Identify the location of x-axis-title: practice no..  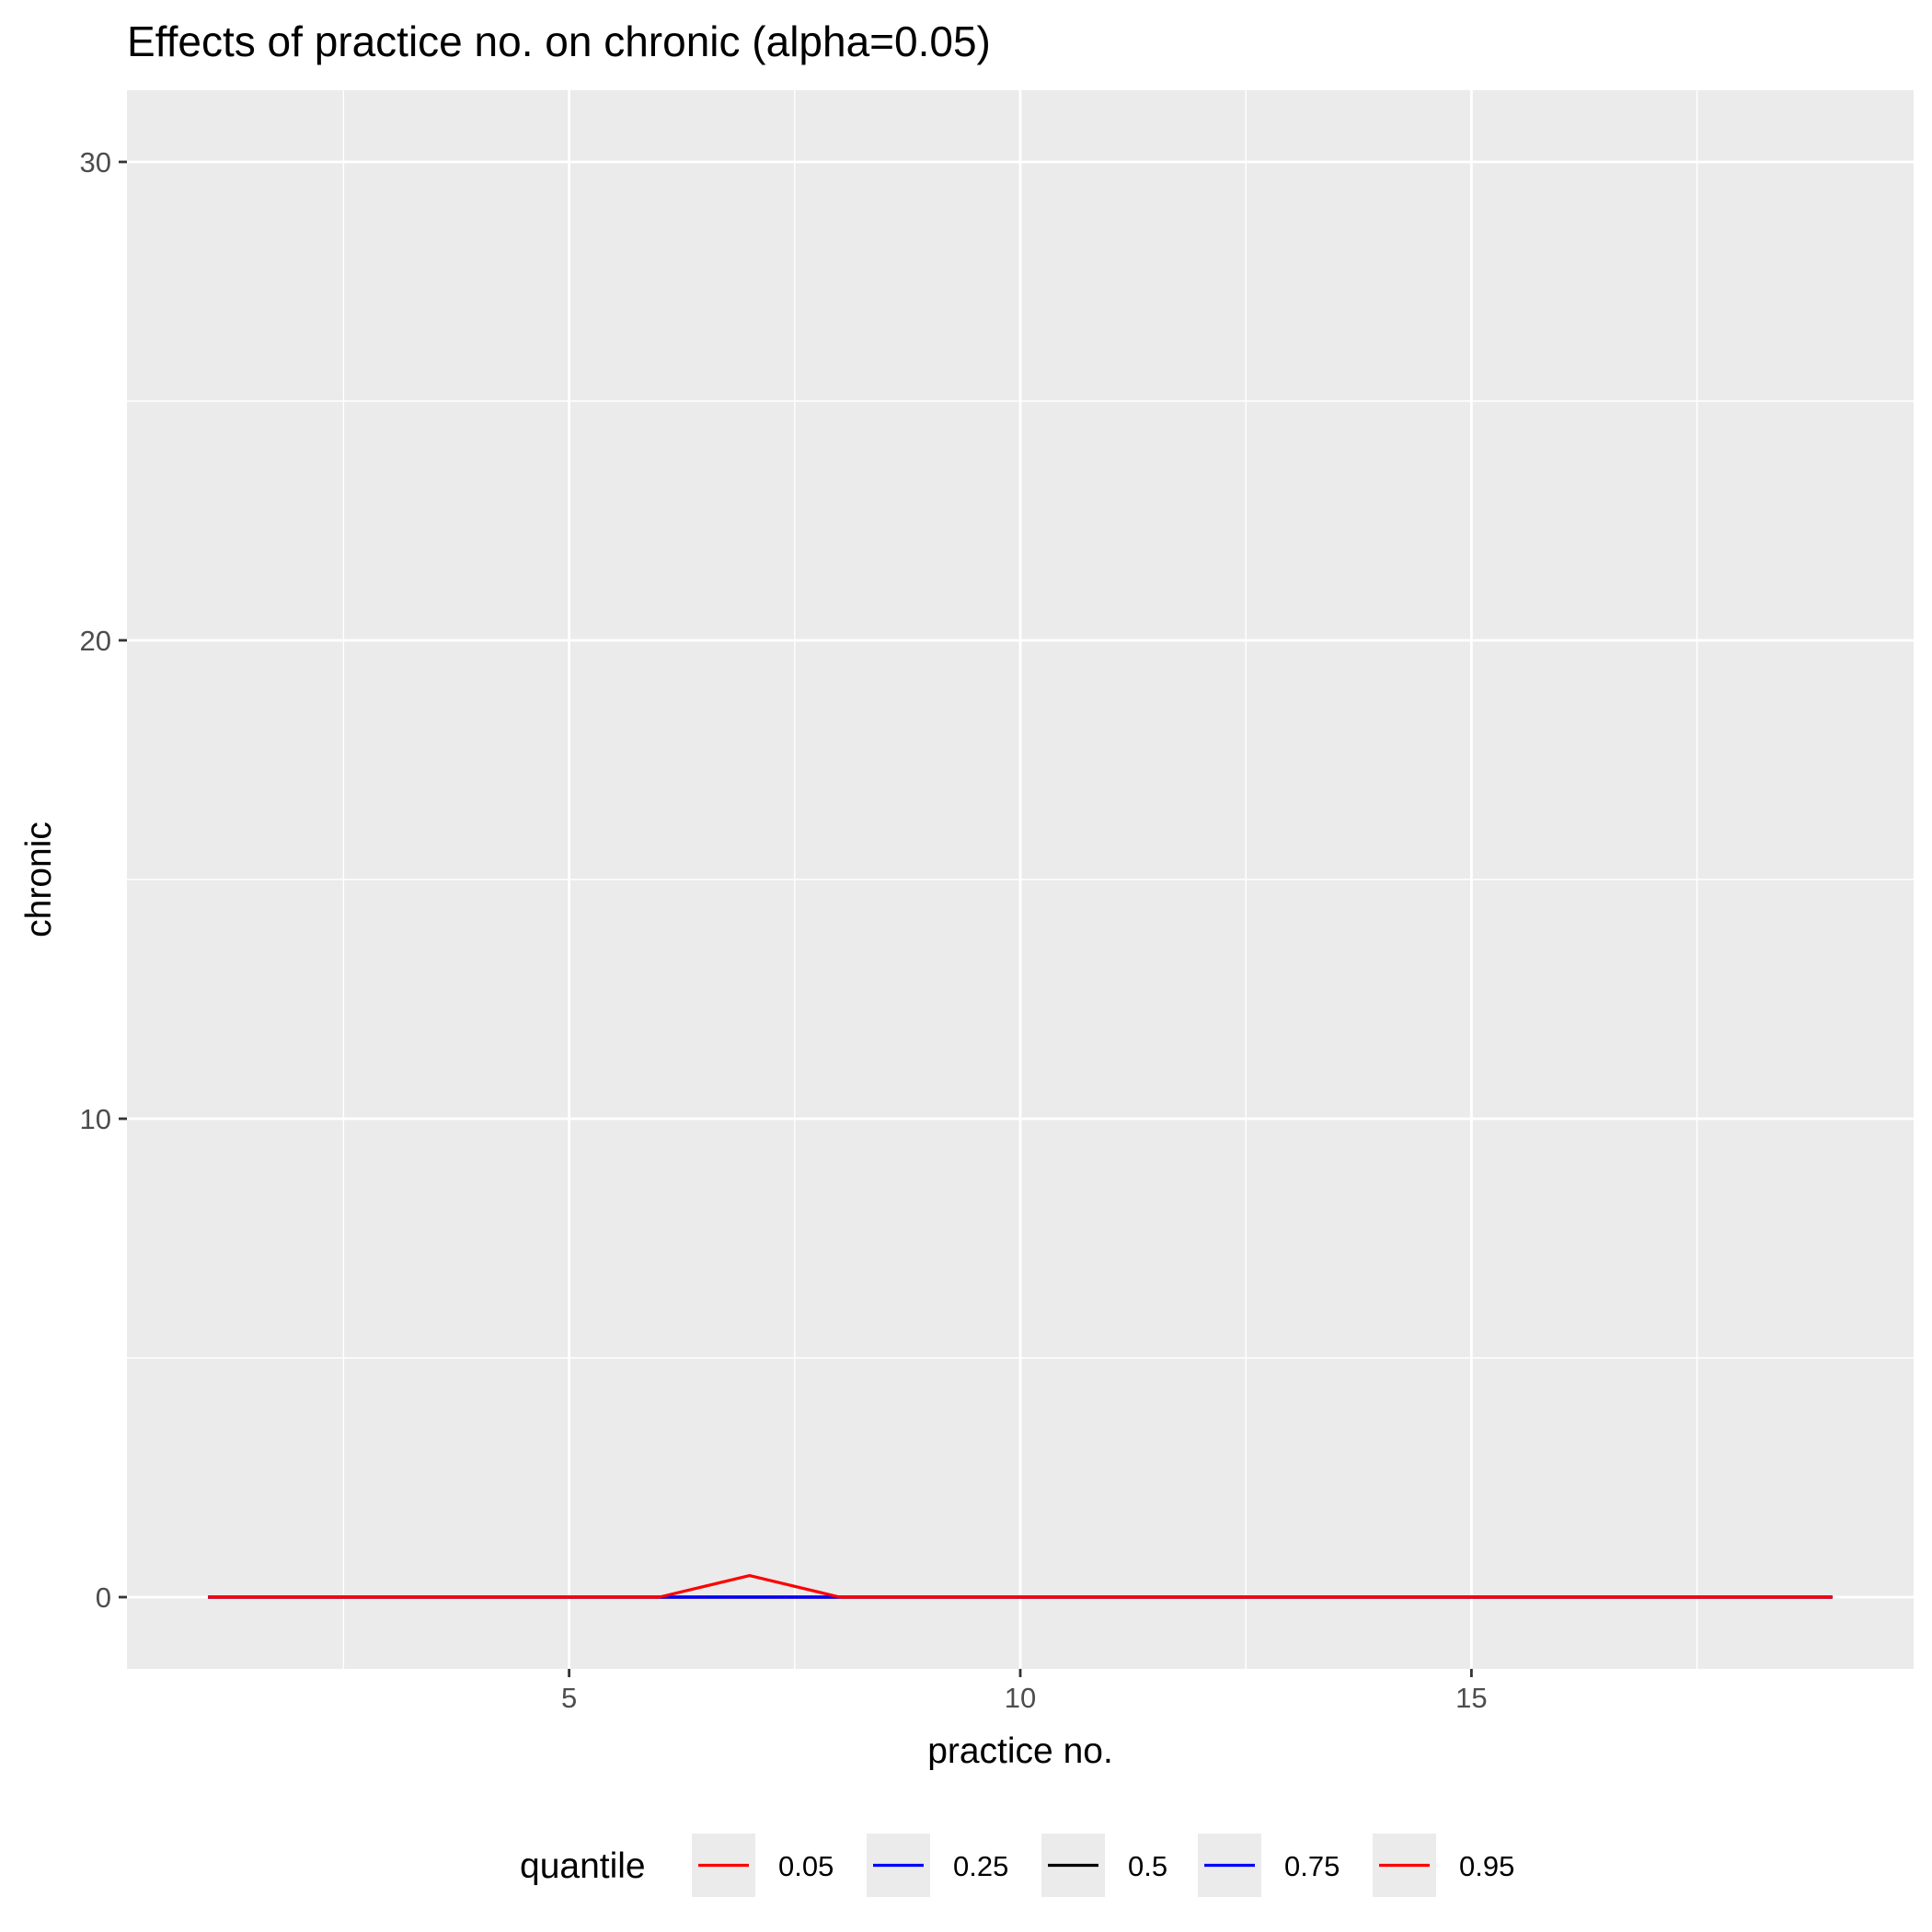
(1020, 1751).